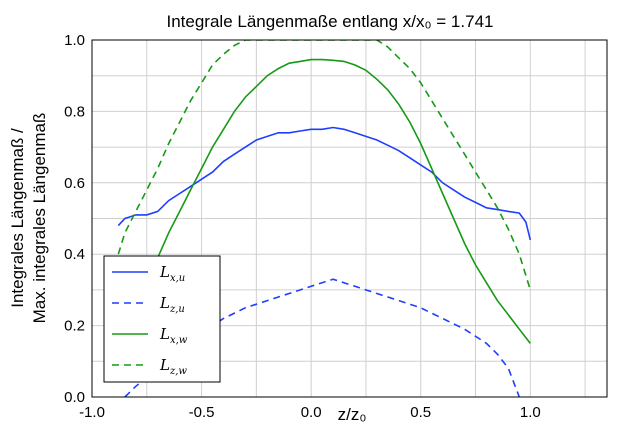  What do you see at coordinates (420, 412) in the screenshot?
I see `x-tick-label: 0.5` at bounding box center [420, 412].